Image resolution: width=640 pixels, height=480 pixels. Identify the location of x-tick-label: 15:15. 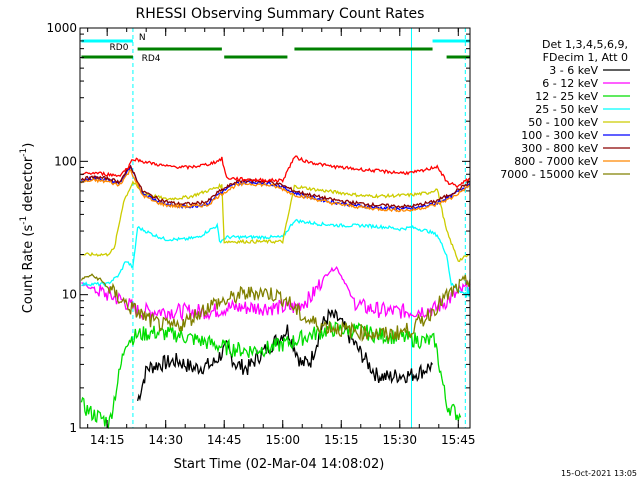
(341, 440).